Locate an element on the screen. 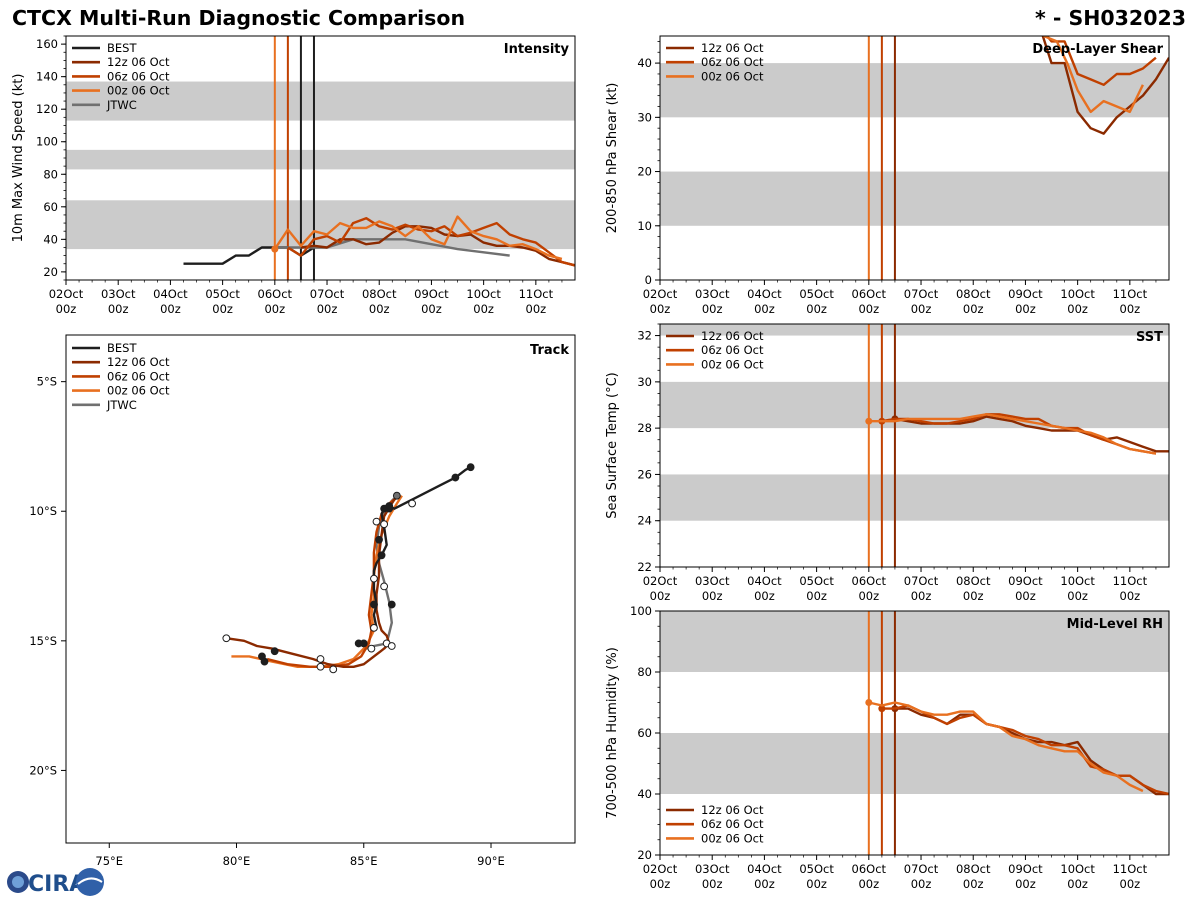 The width and height of the screenshot is (1200, 902). x-tick-label: 90°E is located at coordinates (491, 861).